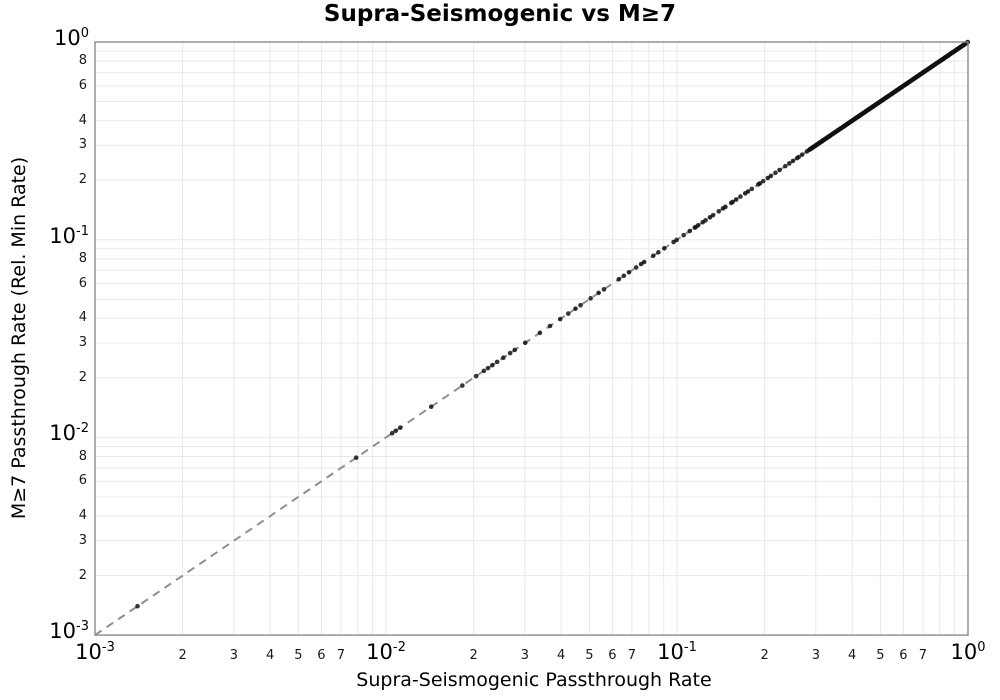  I want to click on chart-title: Supra-Seismogenic vs M≥7, so click(500, 14).